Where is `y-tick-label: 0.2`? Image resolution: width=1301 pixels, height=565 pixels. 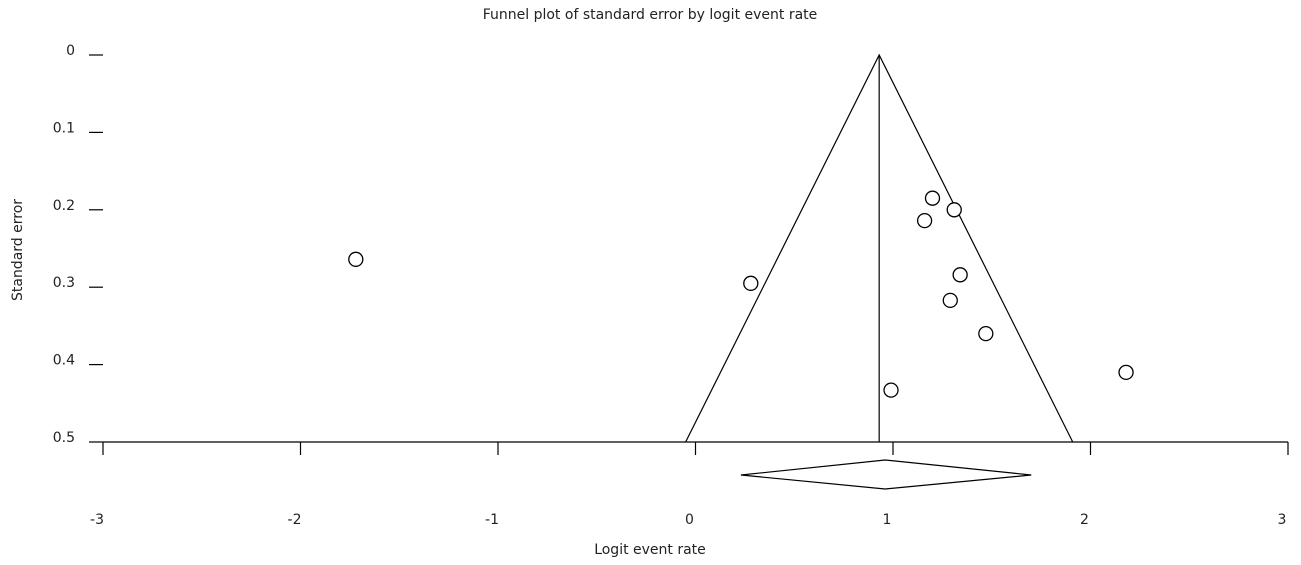 y-tick-label: 0.2 is located at coordinates (64, 206).